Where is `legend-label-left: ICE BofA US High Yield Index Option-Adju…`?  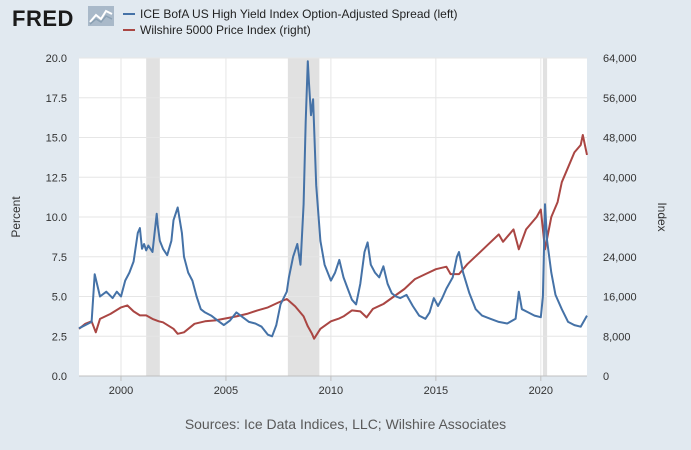
legend-label-left: ICE BofA US High Yield Index Option-Adju… is located at coordinates (299, 14).